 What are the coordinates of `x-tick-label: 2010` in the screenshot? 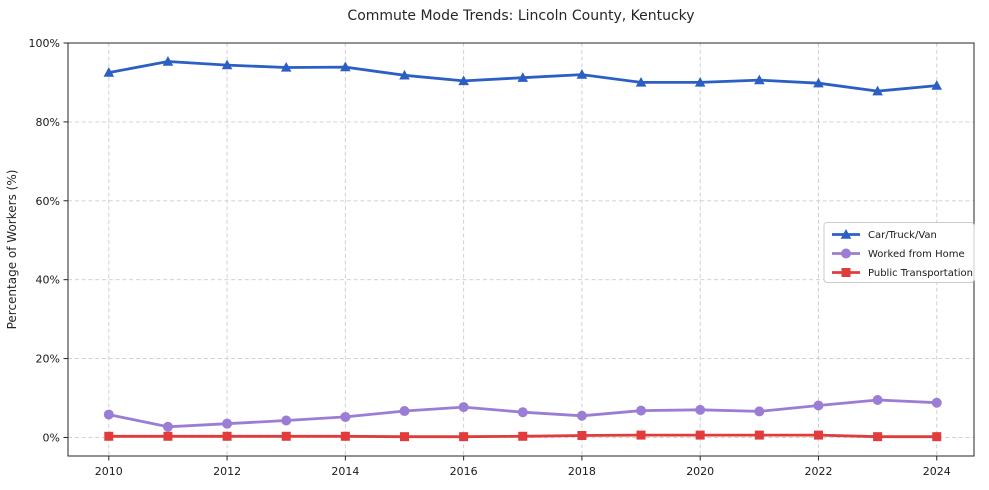 It's located at (109, 471).